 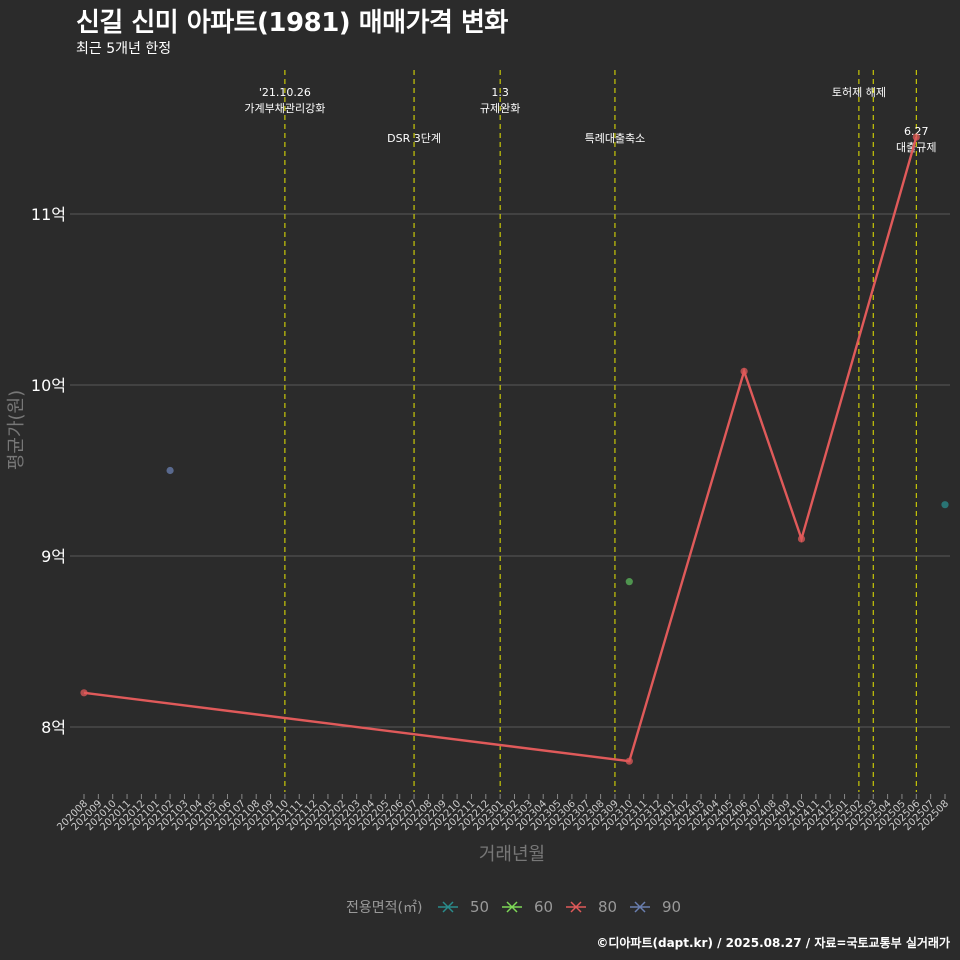 I want to click on chart-title: 신길 신미 아파트(1981) 매매가격 변화, so click(x=292, y=23).